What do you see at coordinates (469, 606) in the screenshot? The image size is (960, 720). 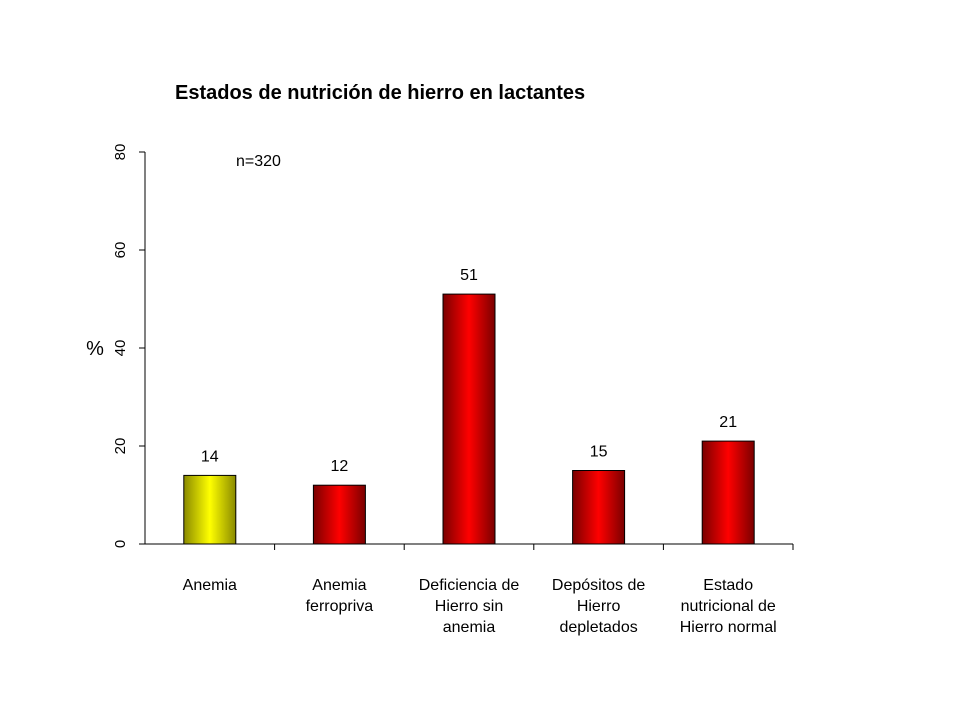 I see `category-label: Deficiencia de Hierro sin anemia` at bounding box center [469, 606].